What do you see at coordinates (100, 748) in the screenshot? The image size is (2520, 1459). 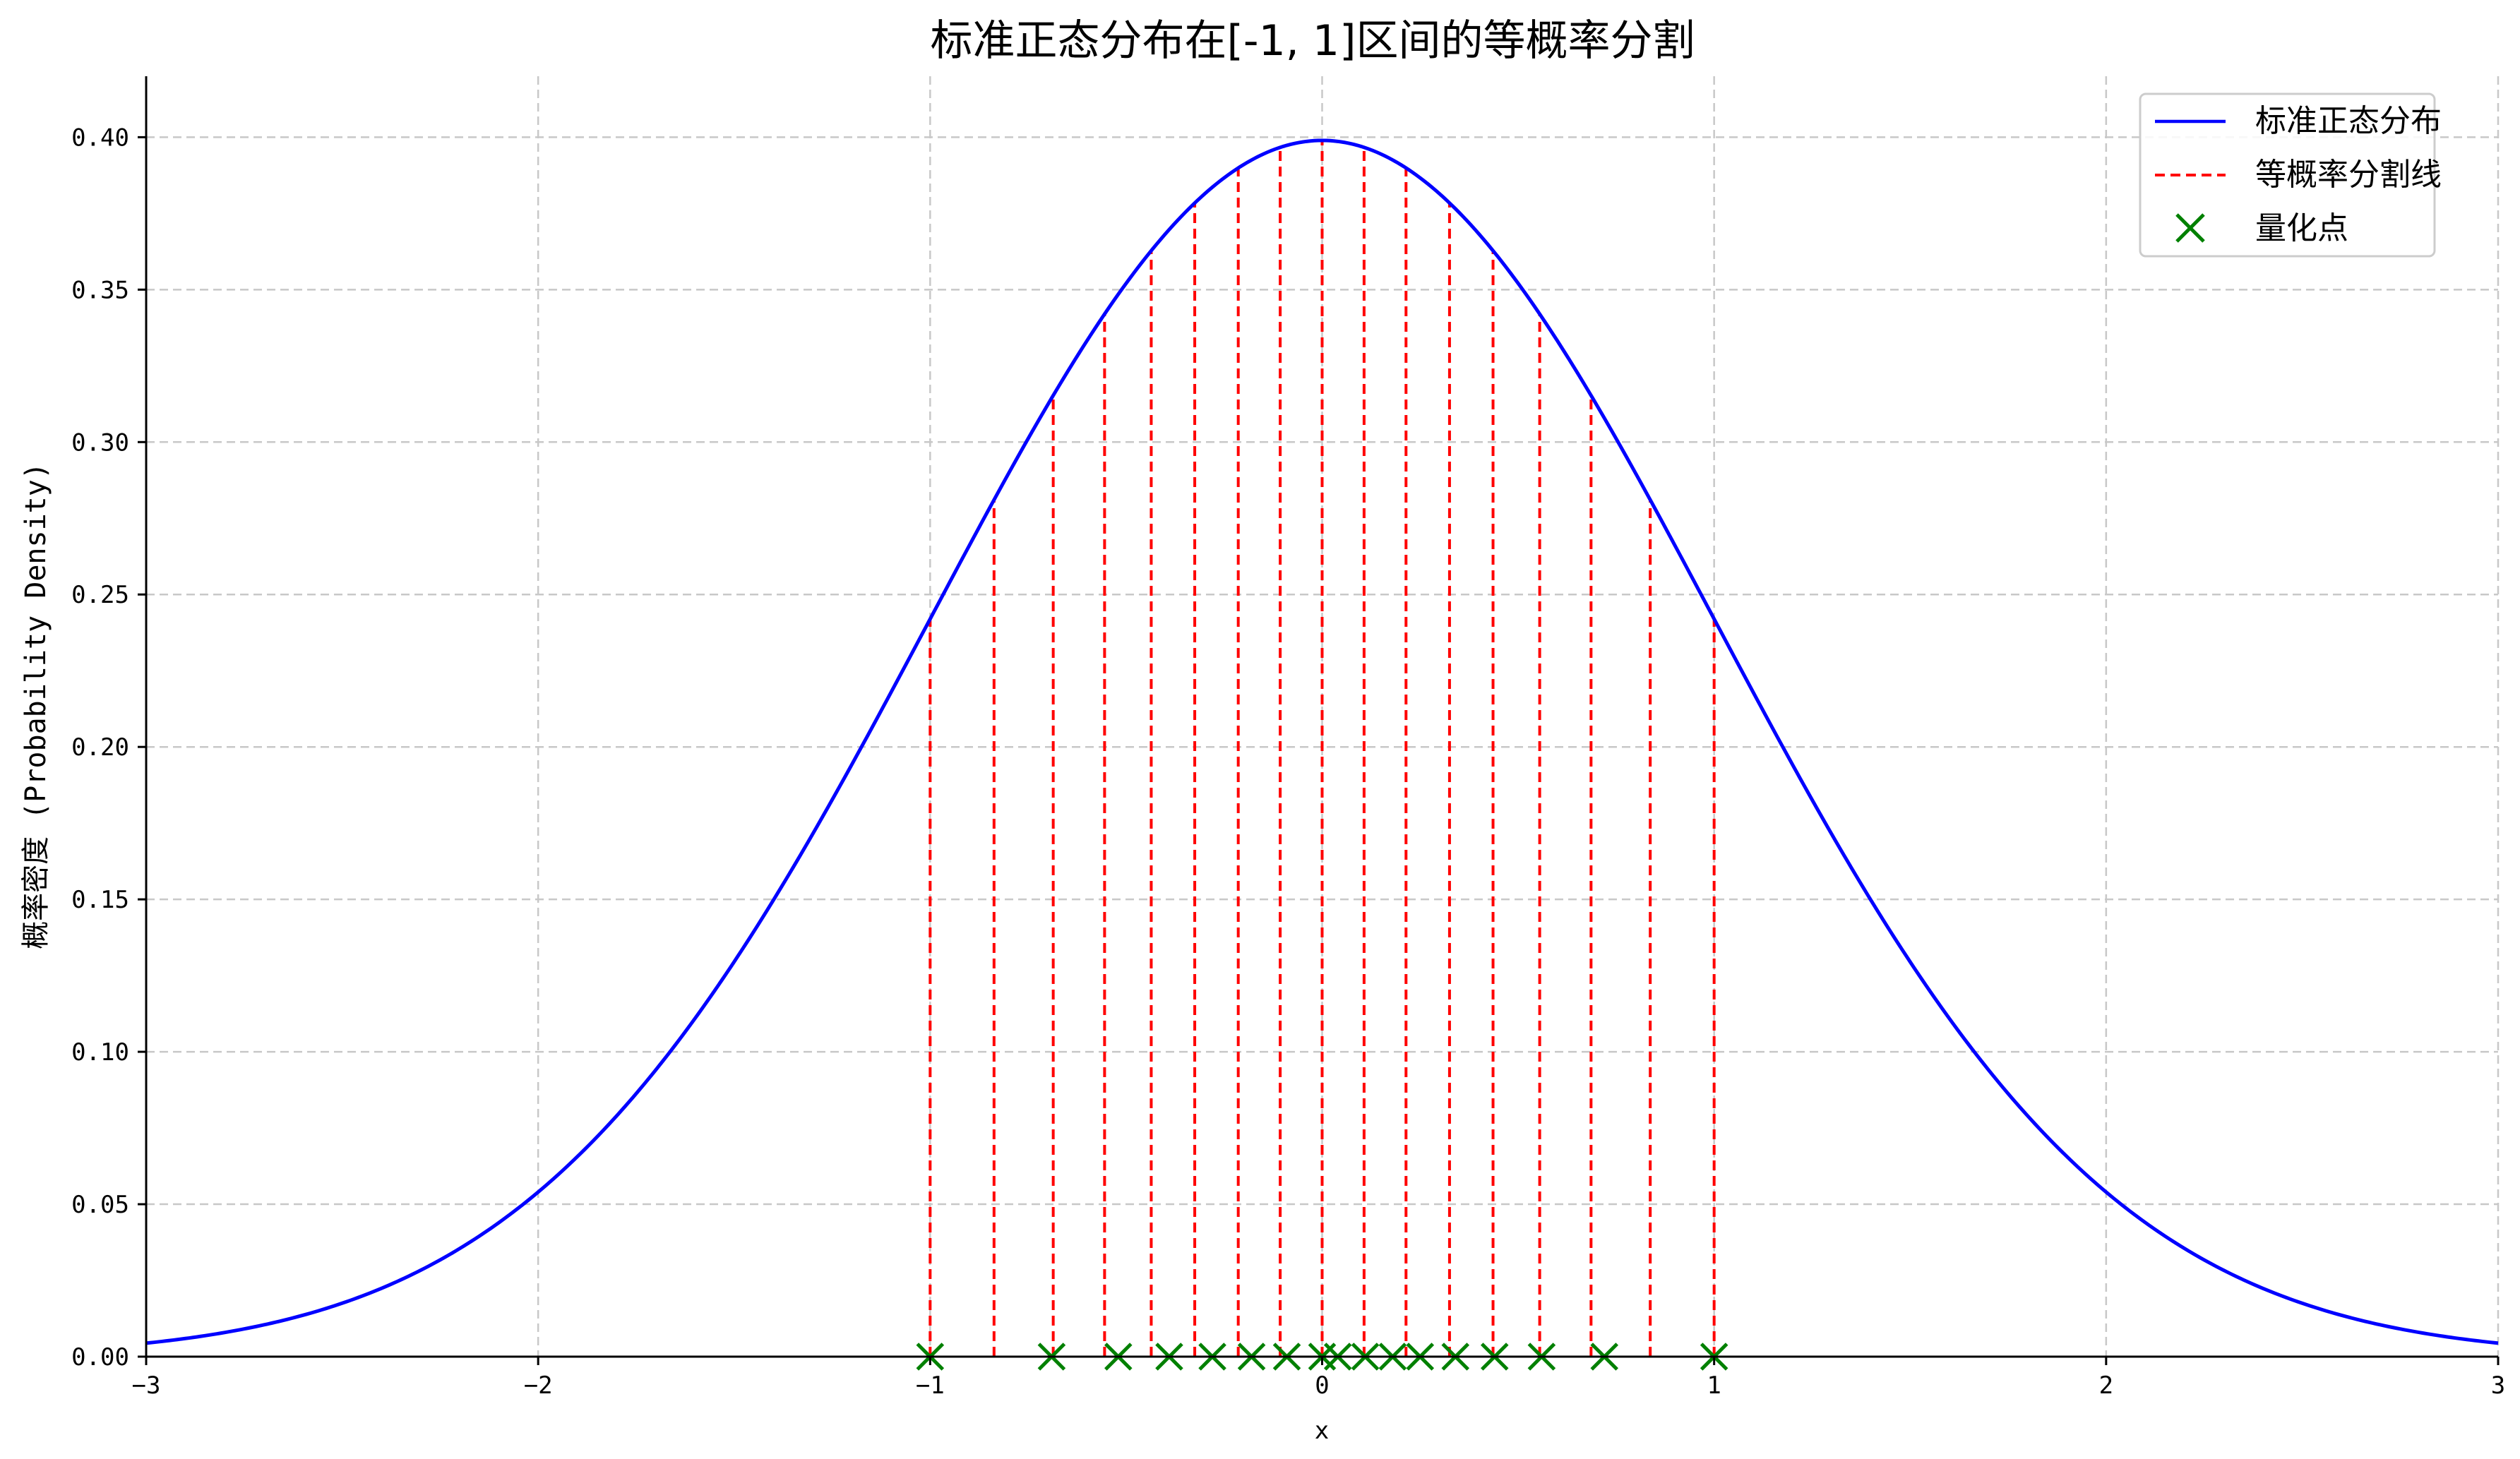 I see `y-tick-label: 0.20` at bounding box center [100, 748].